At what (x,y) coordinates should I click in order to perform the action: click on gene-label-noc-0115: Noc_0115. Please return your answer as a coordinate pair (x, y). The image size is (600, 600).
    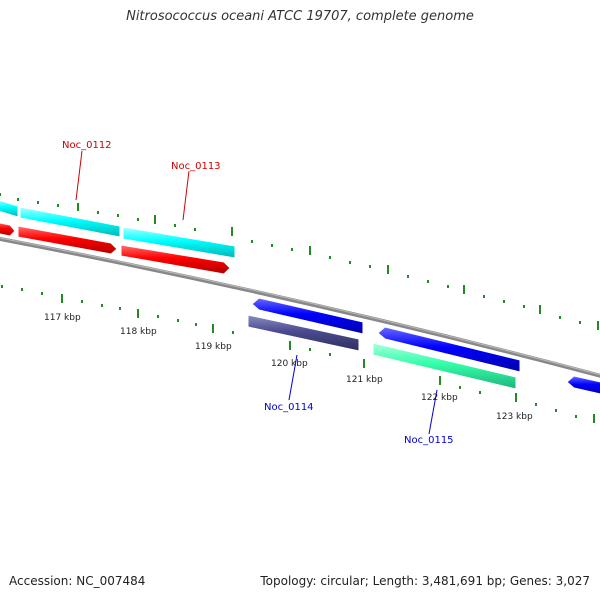
    Looking at the image, I should click on (429, 440).